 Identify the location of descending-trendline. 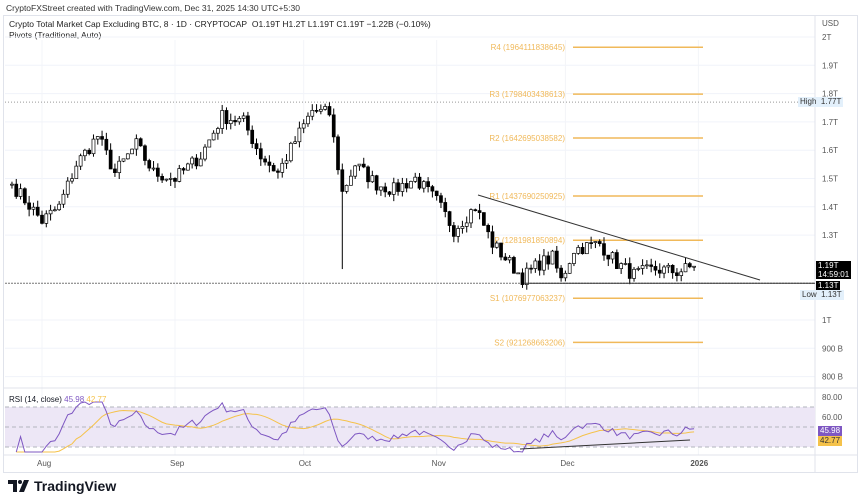
(619, 237).